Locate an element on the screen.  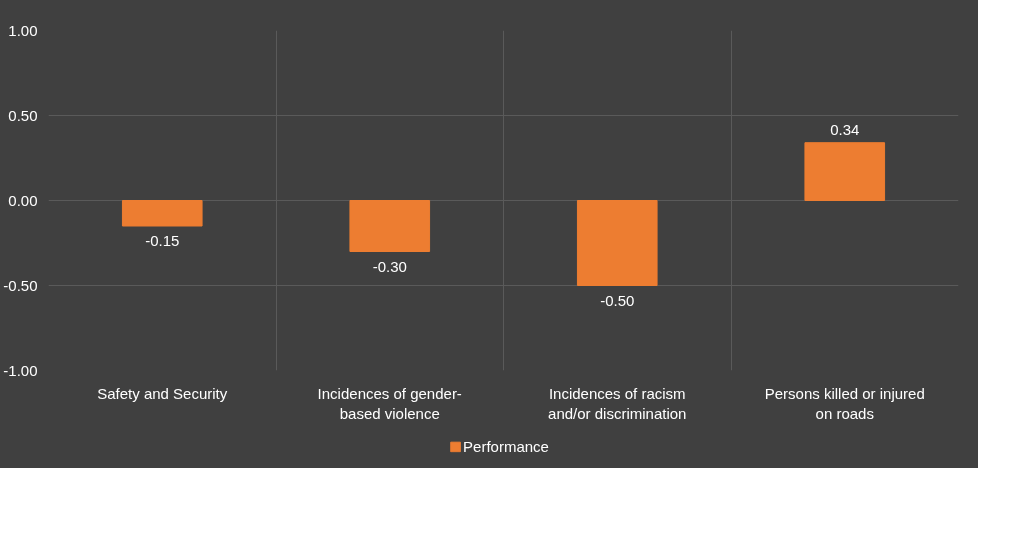
x-tick-label: Incidences of gender- based violence is located at coordinates (389, 403).